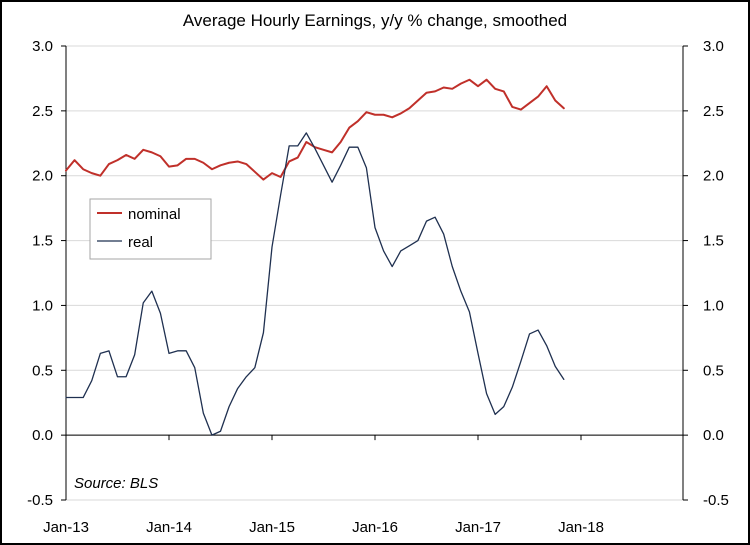 The height and width of the screenshot is (545, 750). I want to click on source-note: Source: BLS, so click(116, 483).